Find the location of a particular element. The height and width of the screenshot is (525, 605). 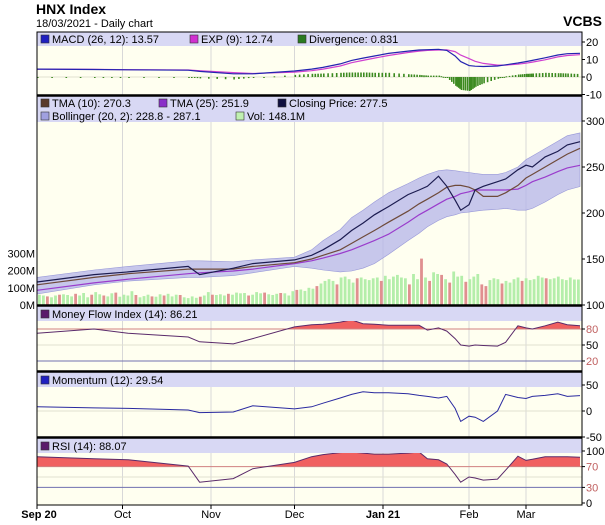

rsi-legend-label: RSI (14): 88.07 is located at coordinates (89, 447).